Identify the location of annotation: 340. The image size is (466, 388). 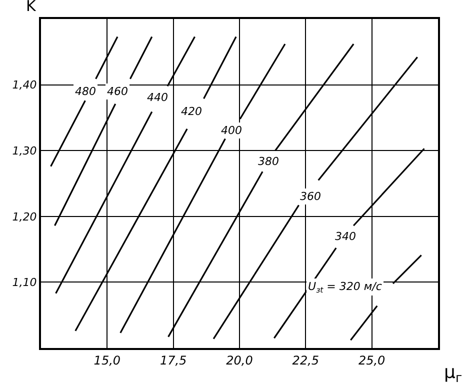
(345, 236).